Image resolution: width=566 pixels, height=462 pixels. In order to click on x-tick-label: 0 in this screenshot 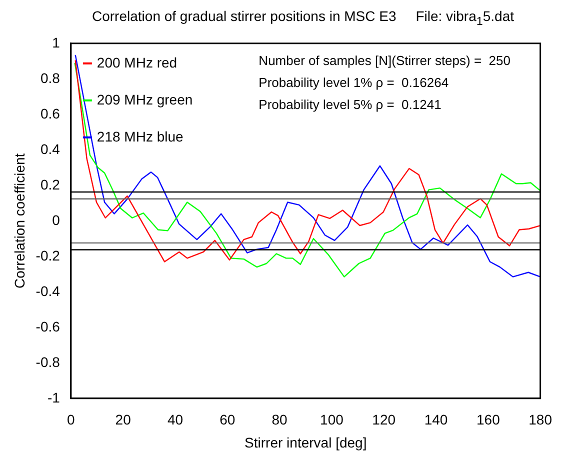, I will do `click(71, 420)`.